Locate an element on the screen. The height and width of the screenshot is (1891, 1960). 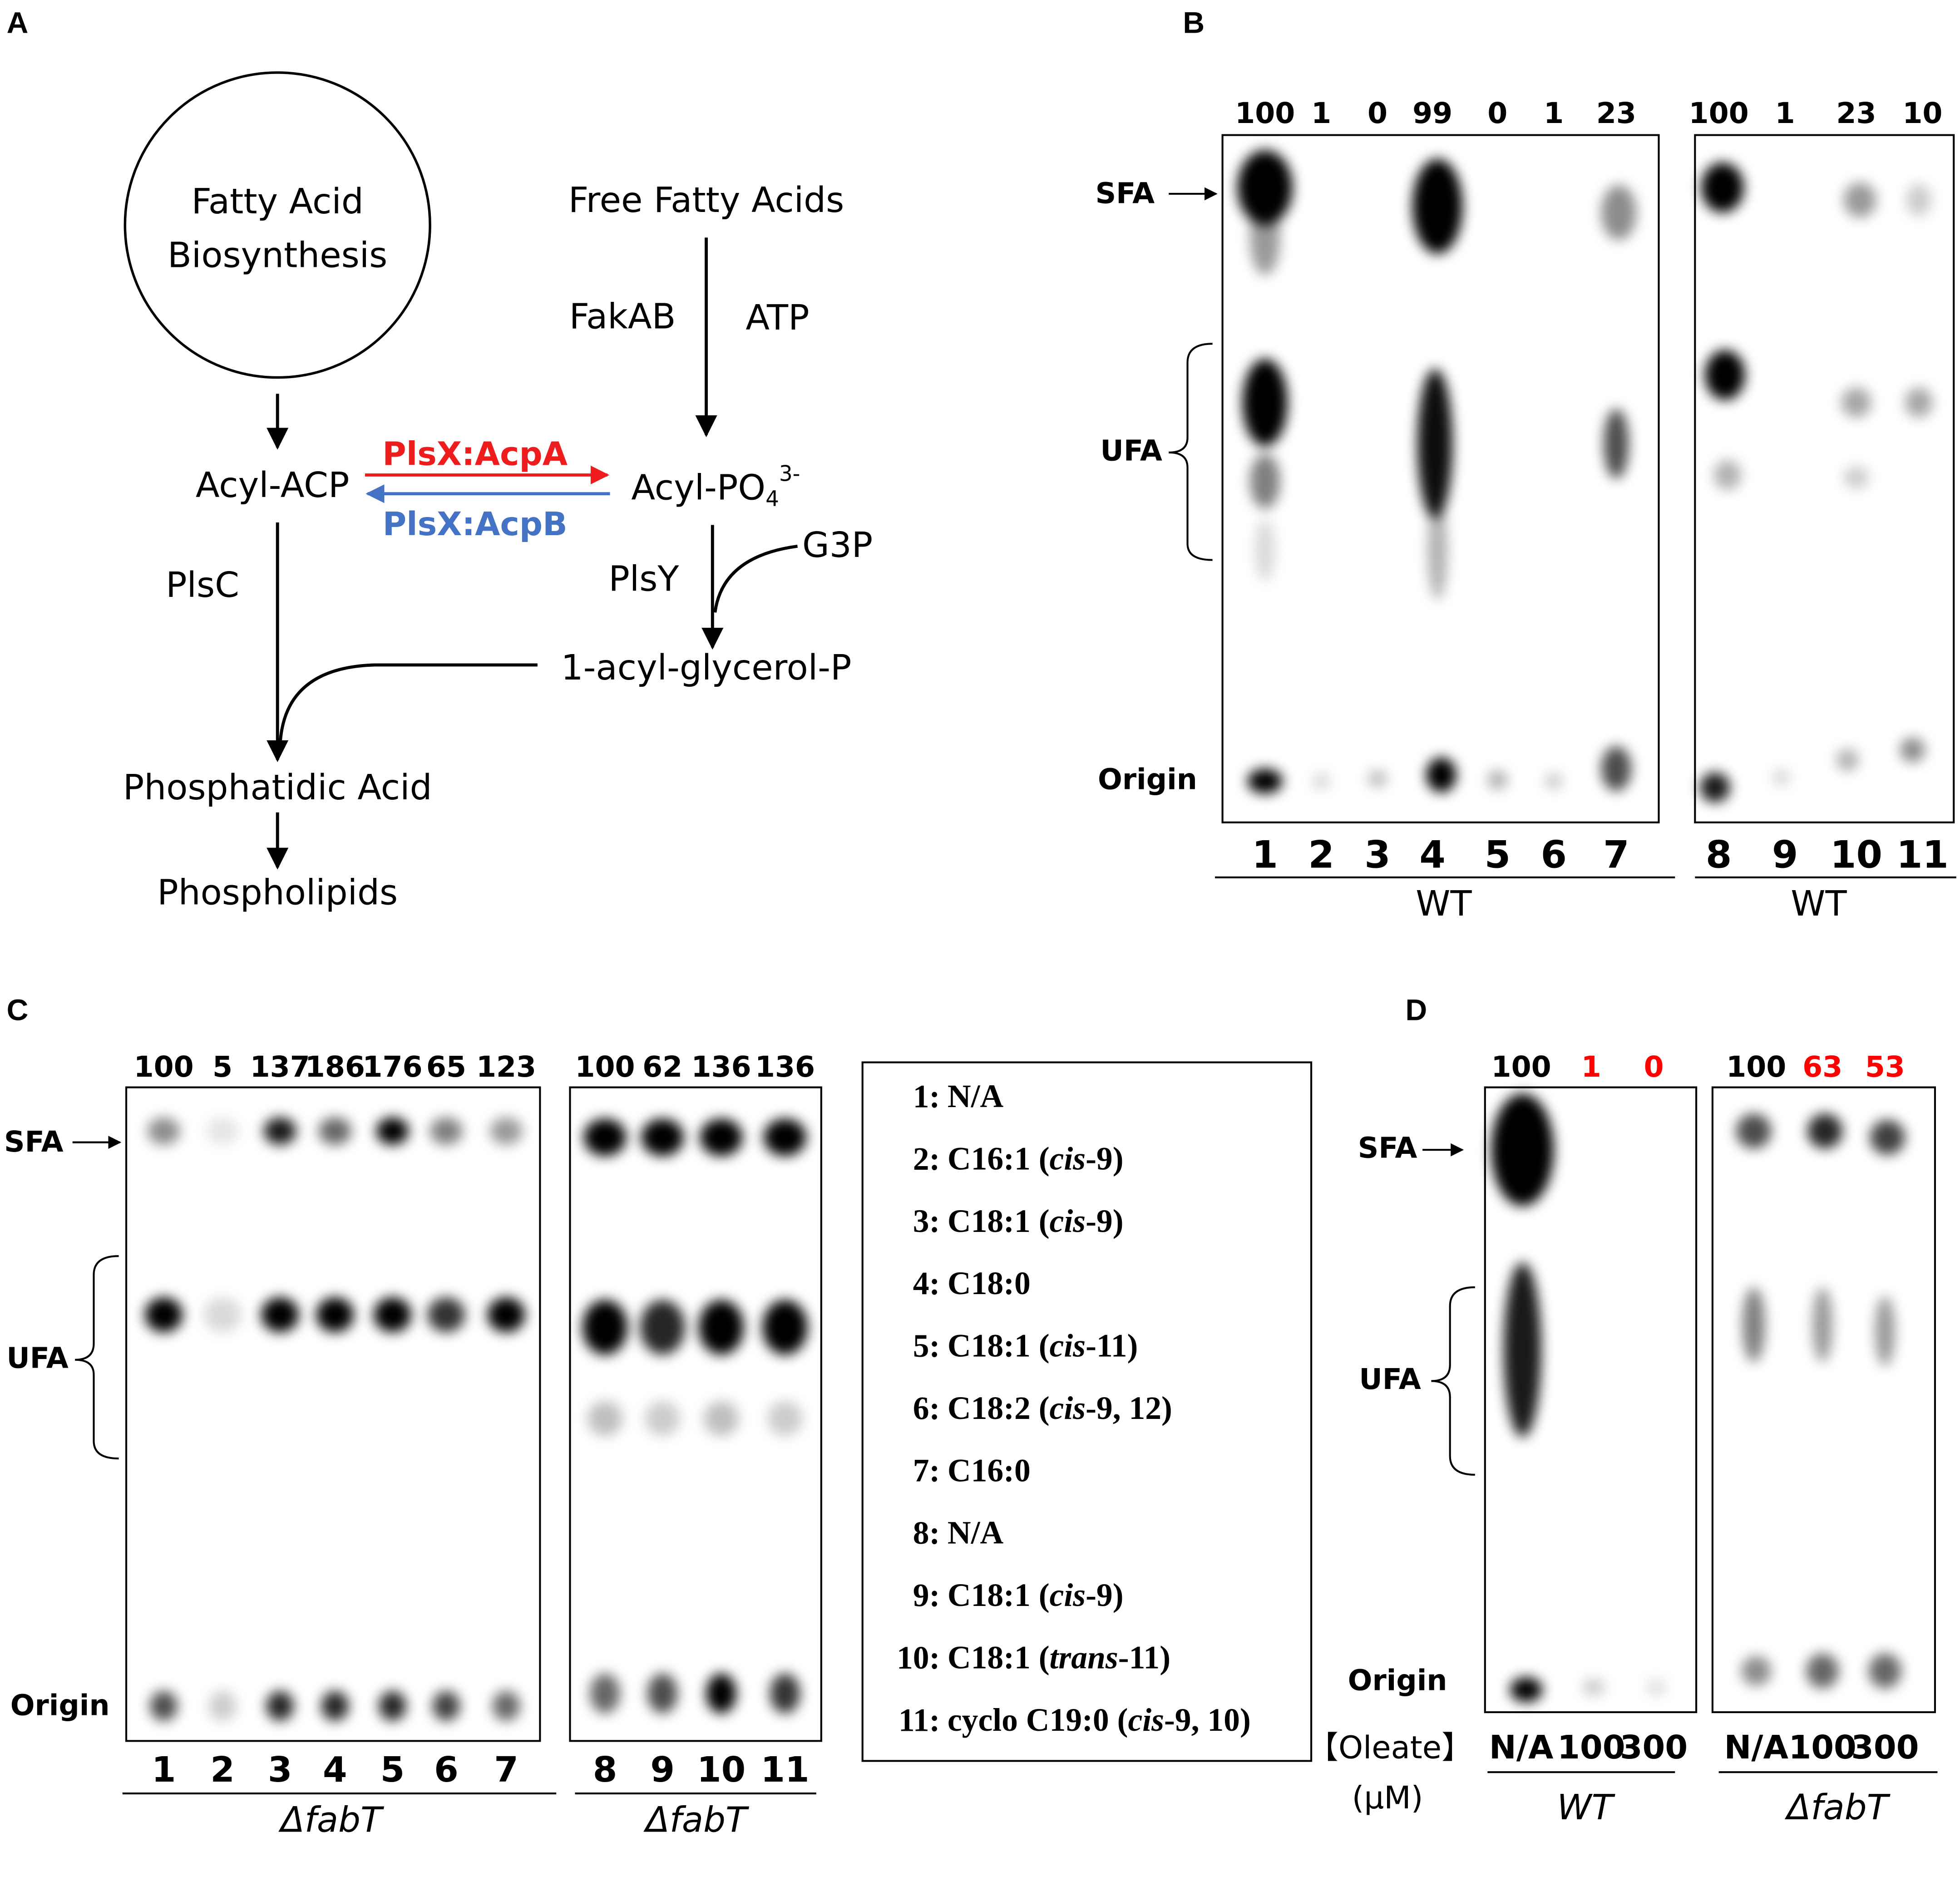
label-text: Acyl-PO is located at coordinates (698, 488).